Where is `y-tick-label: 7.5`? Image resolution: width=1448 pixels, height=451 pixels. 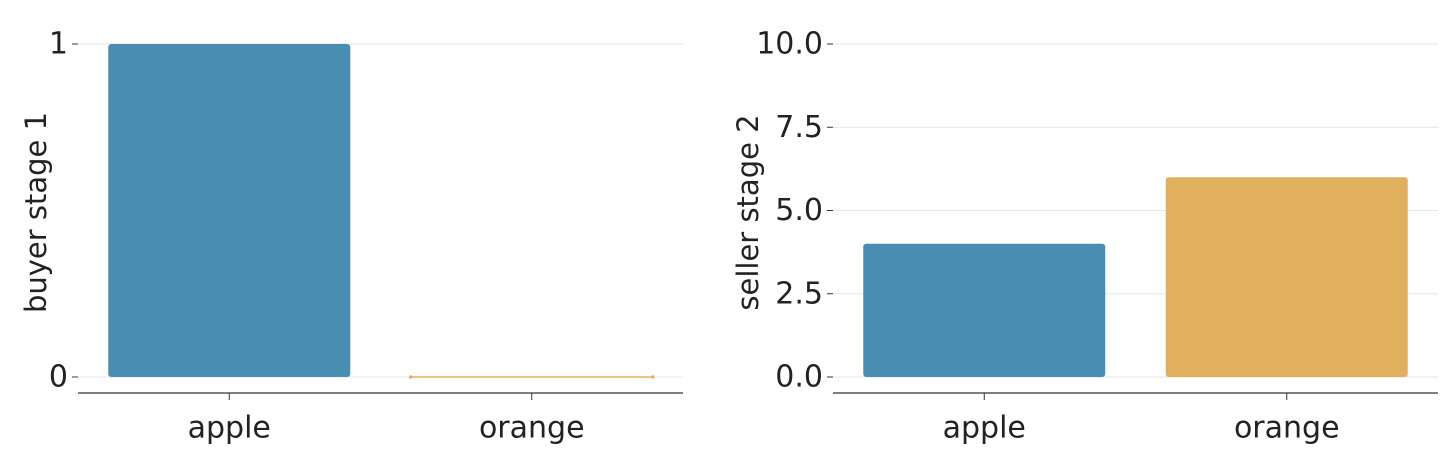 y-tick-label: 7.5 is located at coordinates (799, 127).